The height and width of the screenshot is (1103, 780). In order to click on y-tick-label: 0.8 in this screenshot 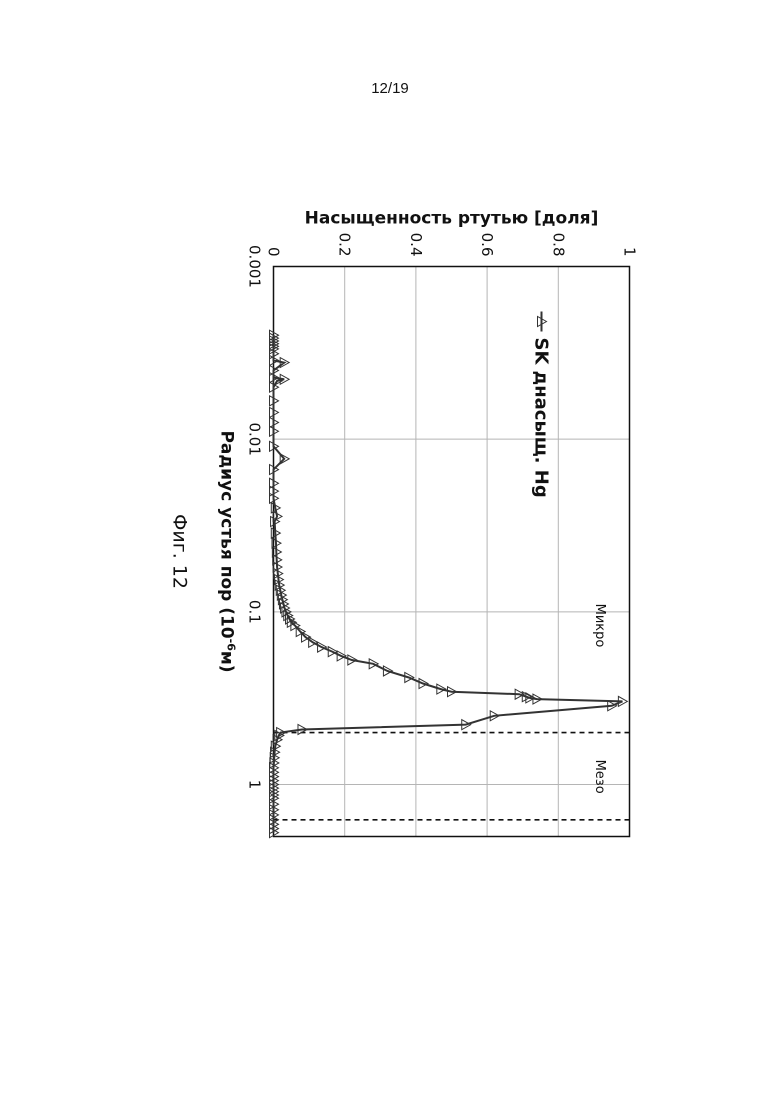, I will do `click(558, 245)`.